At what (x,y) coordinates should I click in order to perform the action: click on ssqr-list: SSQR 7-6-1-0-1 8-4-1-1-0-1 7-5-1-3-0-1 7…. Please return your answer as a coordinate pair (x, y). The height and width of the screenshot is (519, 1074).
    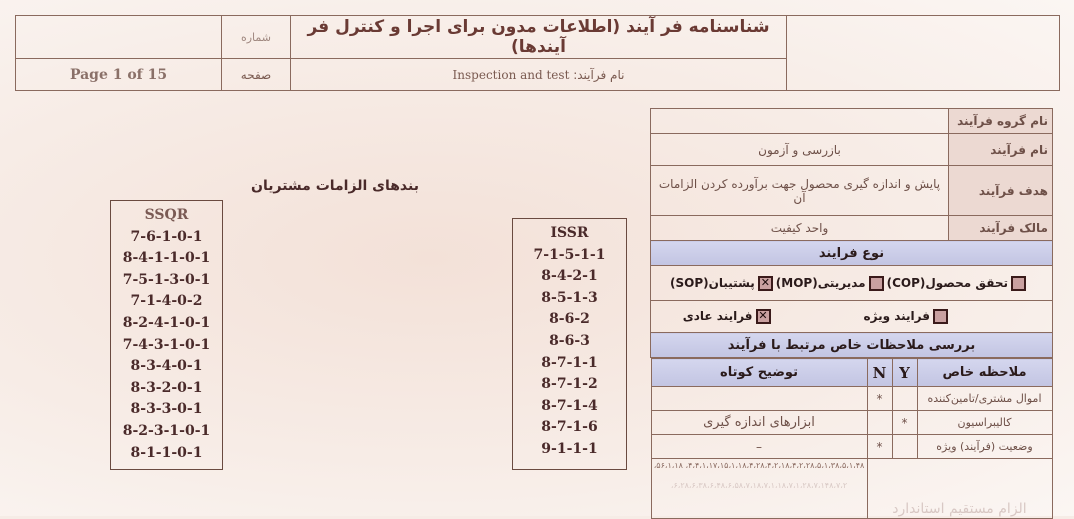
    Looking at the image, I should click on (166, 335).